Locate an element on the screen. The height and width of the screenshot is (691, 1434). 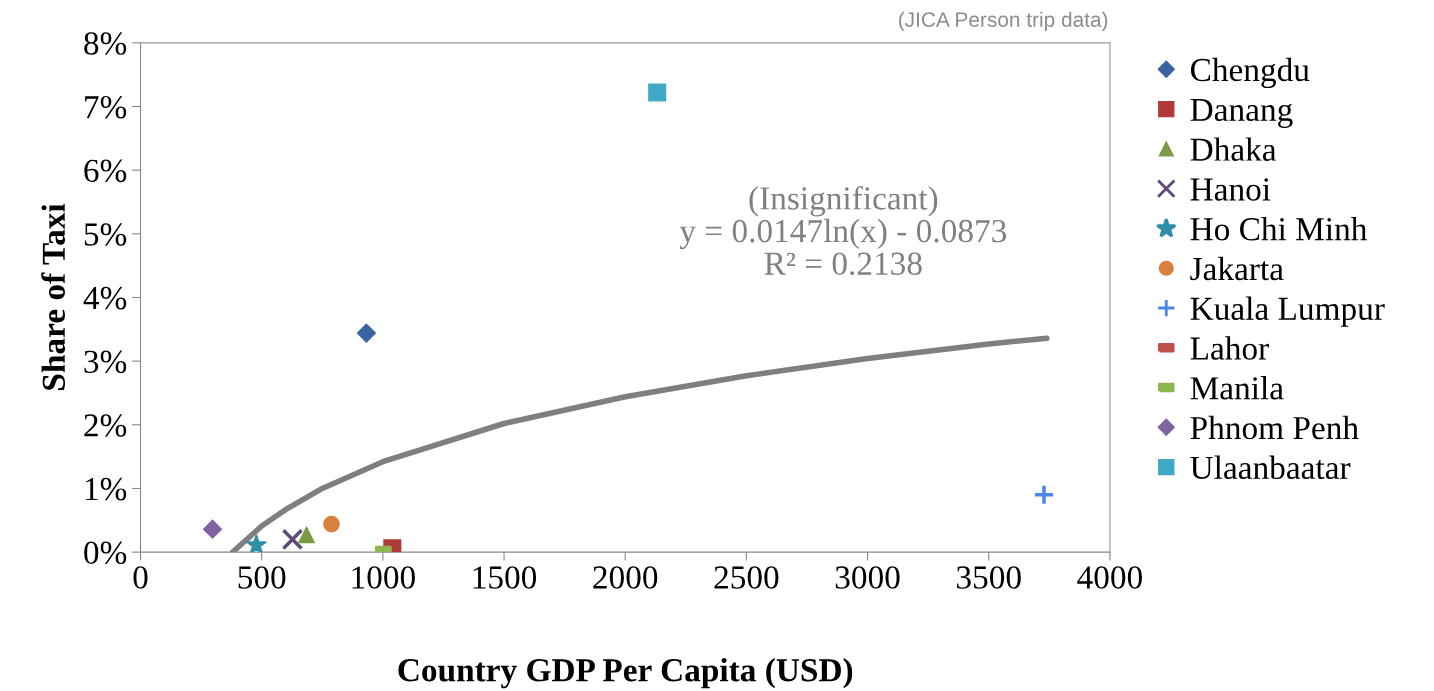
x-tick-label: 4000 is located at coordinates (1109, 577).